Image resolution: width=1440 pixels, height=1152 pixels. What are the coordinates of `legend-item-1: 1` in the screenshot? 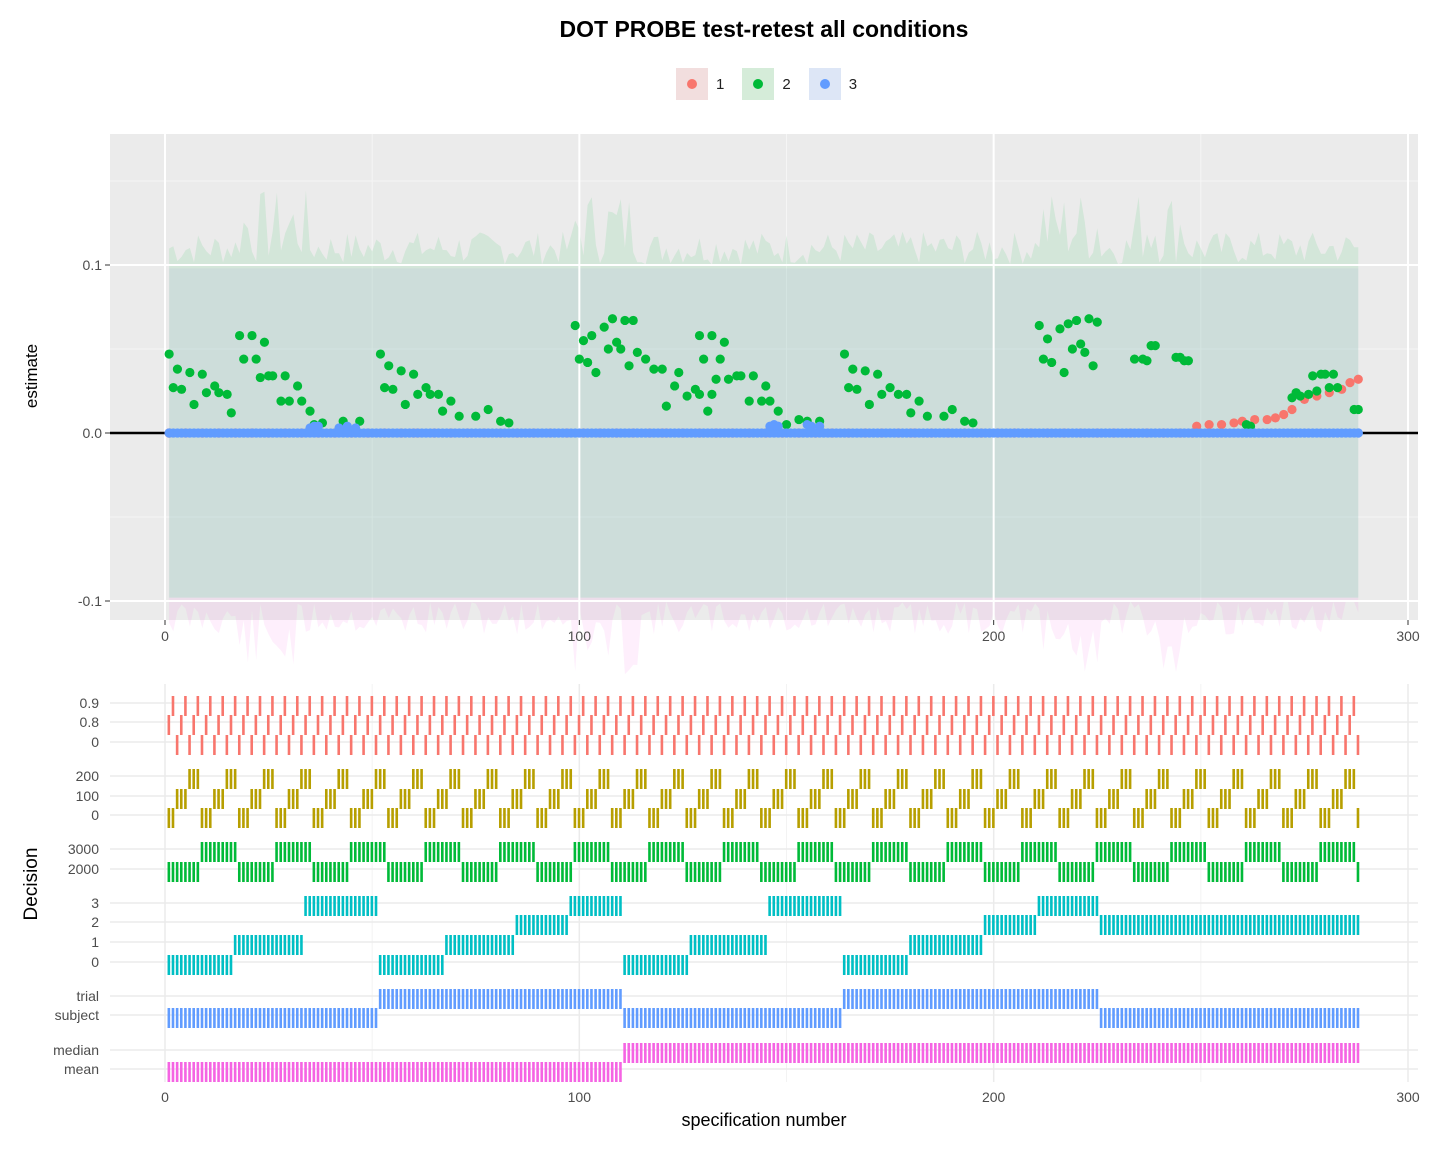 It's located at (705, 84).